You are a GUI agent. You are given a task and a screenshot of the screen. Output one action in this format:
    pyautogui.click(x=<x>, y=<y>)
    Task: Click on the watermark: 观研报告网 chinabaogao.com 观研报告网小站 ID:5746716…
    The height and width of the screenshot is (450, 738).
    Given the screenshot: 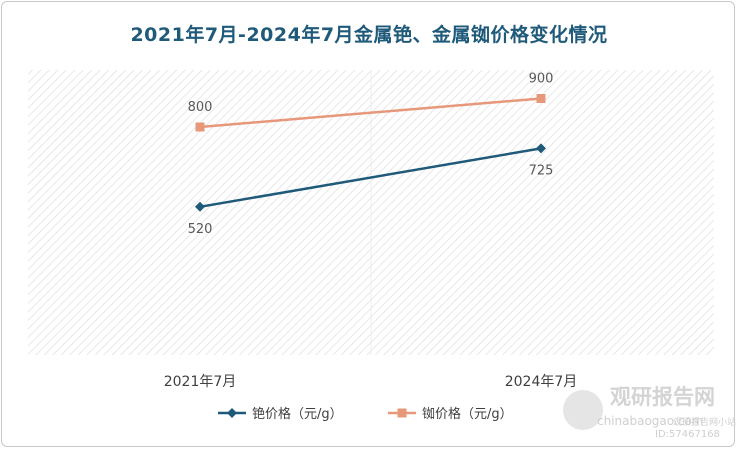 What is the action you would take?
    pyautogui.click(x=646, y=410)
    